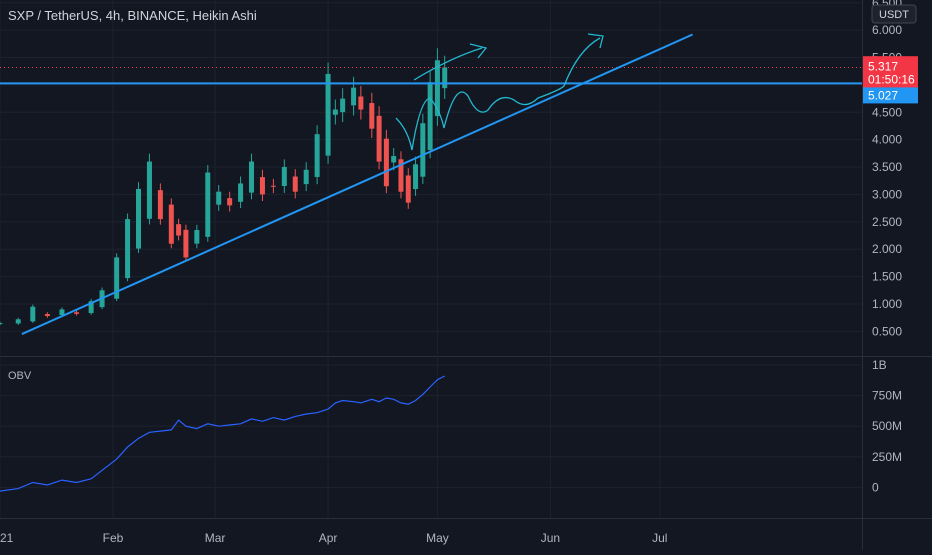 This screenshot has height=555, width=932. Describe the element at coordinates (132, 15) in the screenshot. I see `chart-title: SXP / TetherUS, 4h, BINANCE, Heikin Ashi` at that location.